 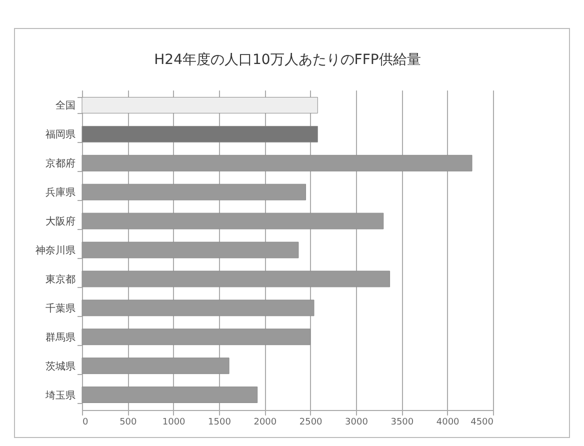 I want to click on y-tick-label: 福岡県, so click(x=61, y=134).